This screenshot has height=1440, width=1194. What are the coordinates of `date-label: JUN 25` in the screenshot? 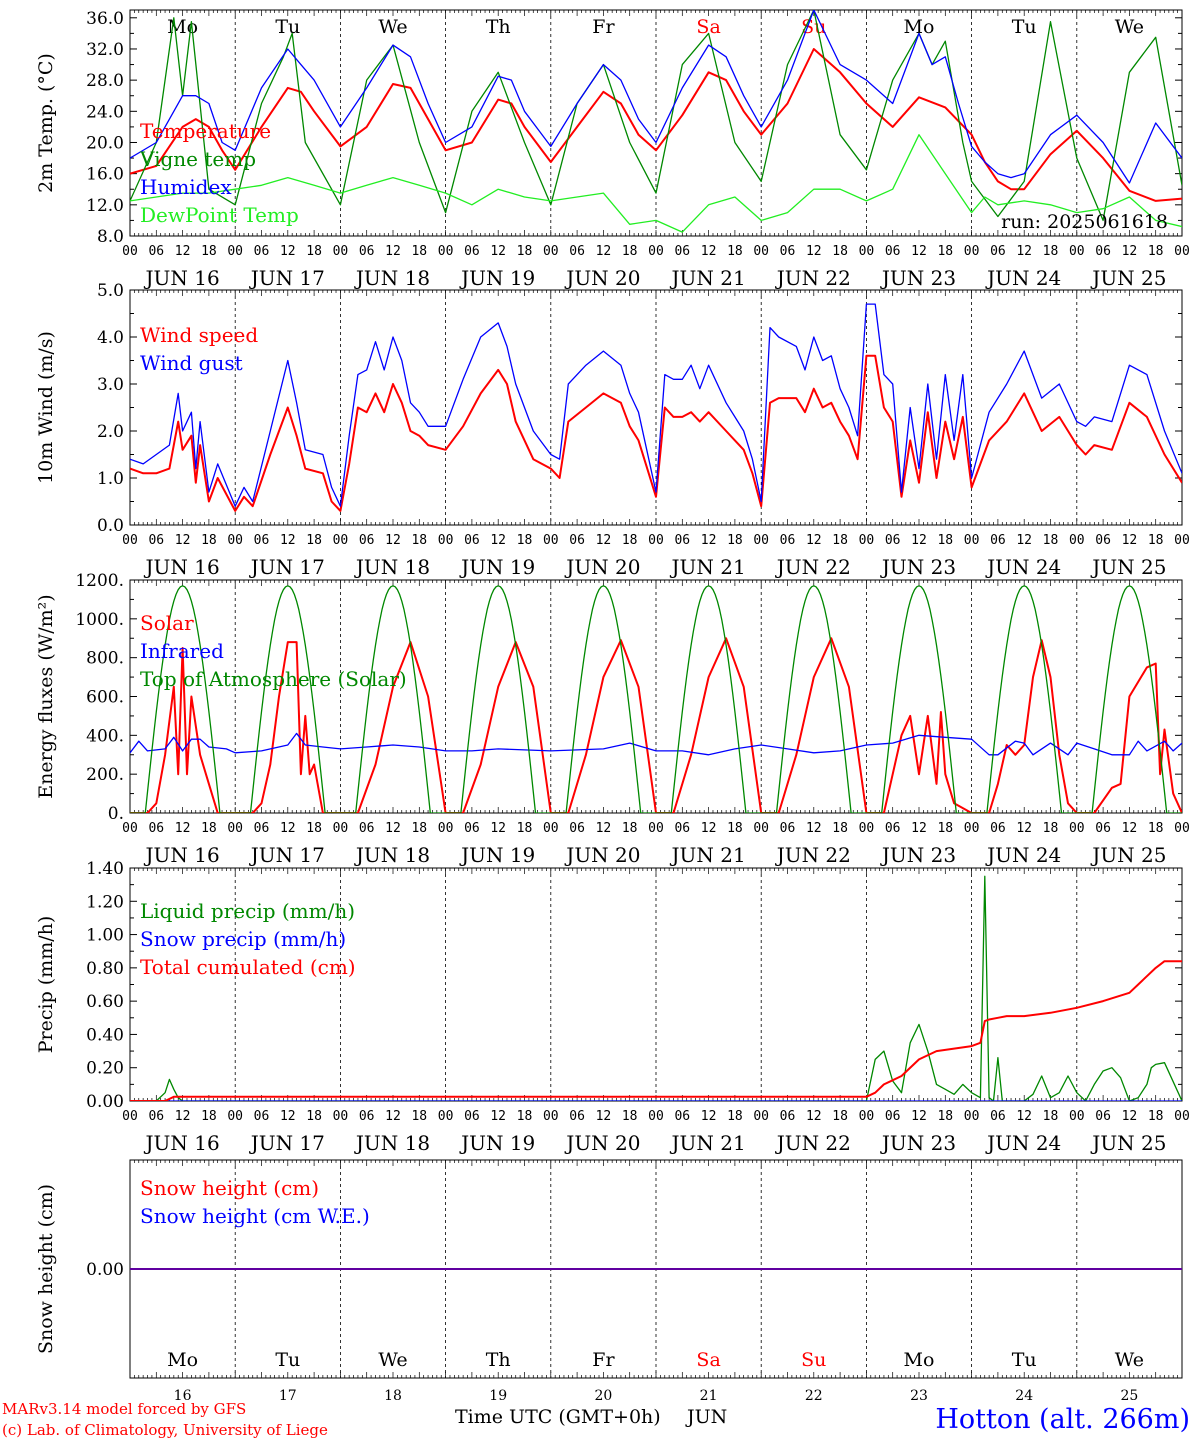 It's located at (1128, 278).